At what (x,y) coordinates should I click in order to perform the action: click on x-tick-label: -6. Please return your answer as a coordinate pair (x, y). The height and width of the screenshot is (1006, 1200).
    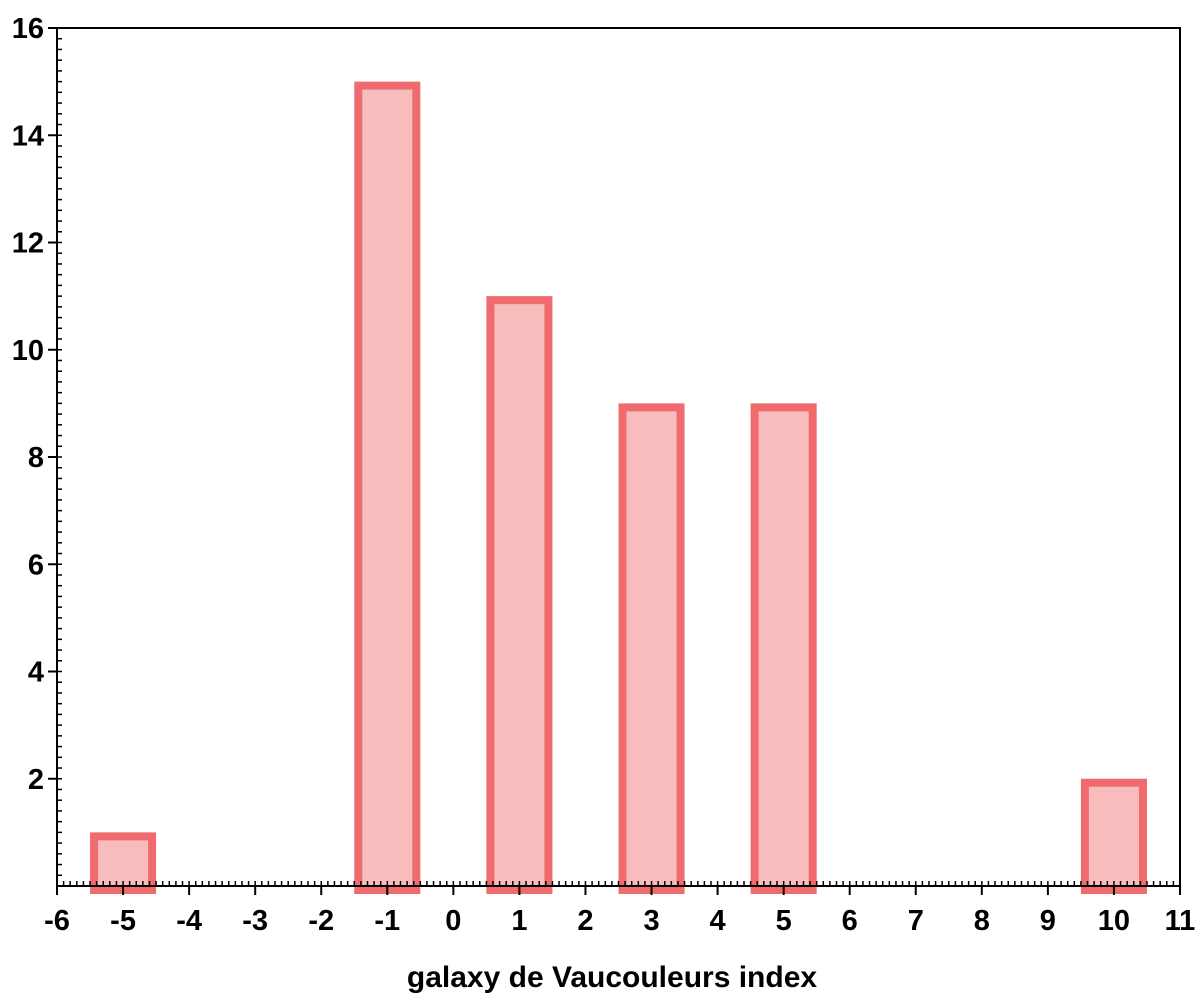
    Looking at the image, I should click on (57, 921).